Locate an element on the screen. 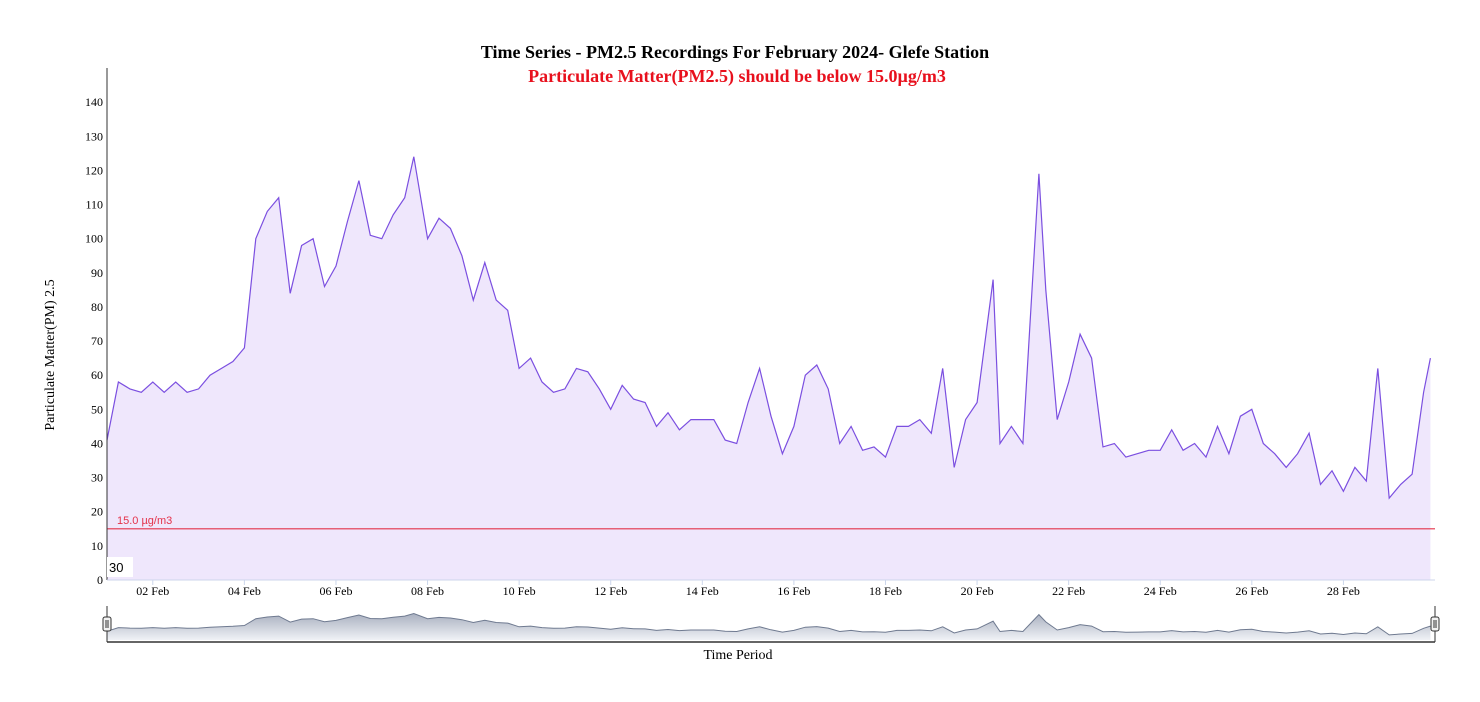  y-tick-label: 30 is located at coordinates (97, 478).